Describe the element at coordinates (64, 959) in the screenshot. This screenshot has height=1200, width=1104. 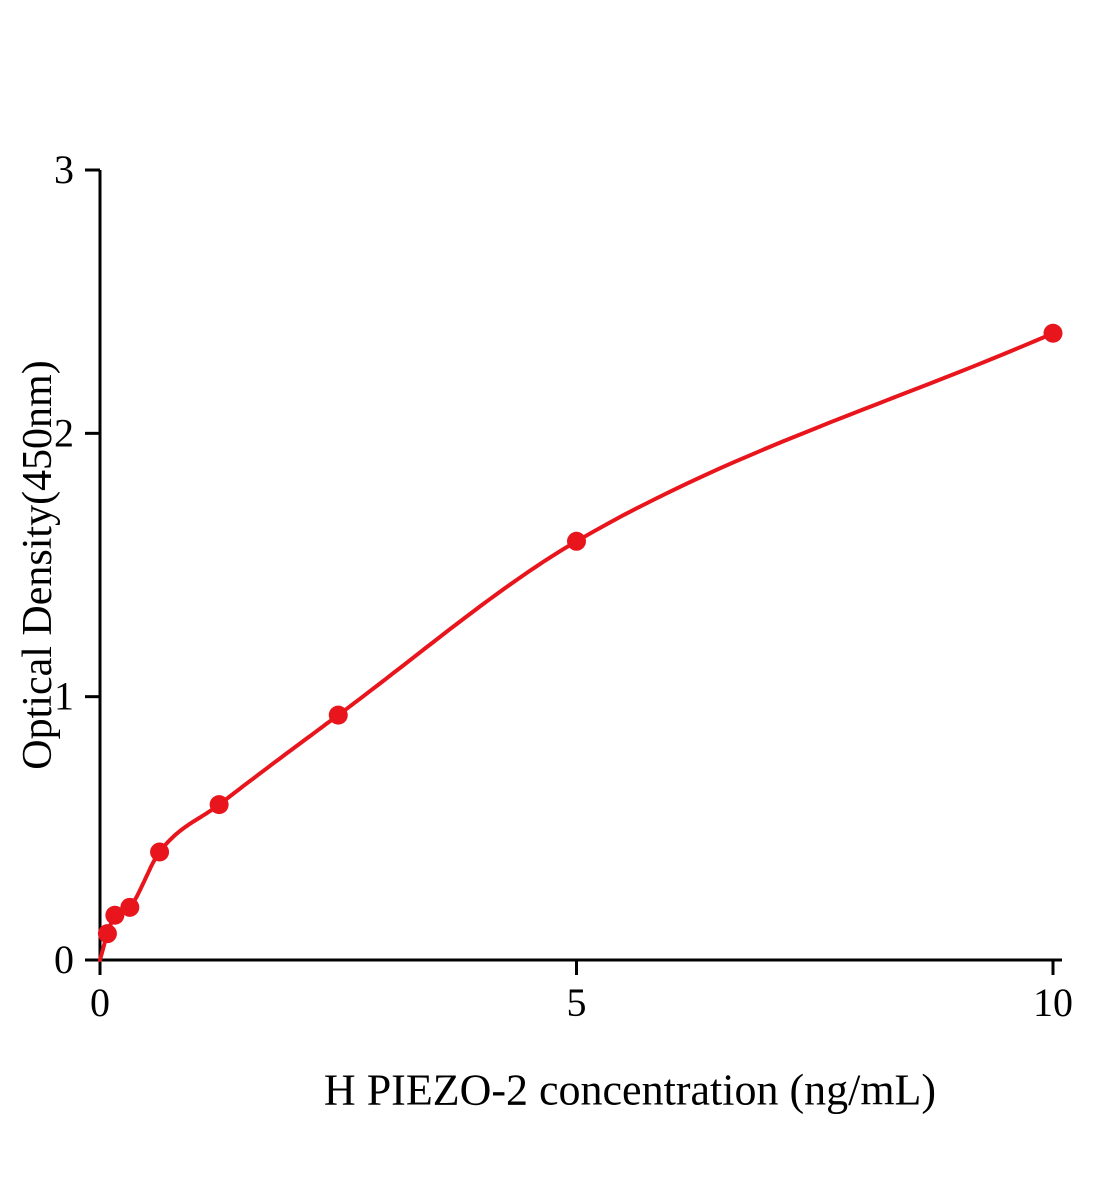
I see `y-tick-label: 0` at that location.